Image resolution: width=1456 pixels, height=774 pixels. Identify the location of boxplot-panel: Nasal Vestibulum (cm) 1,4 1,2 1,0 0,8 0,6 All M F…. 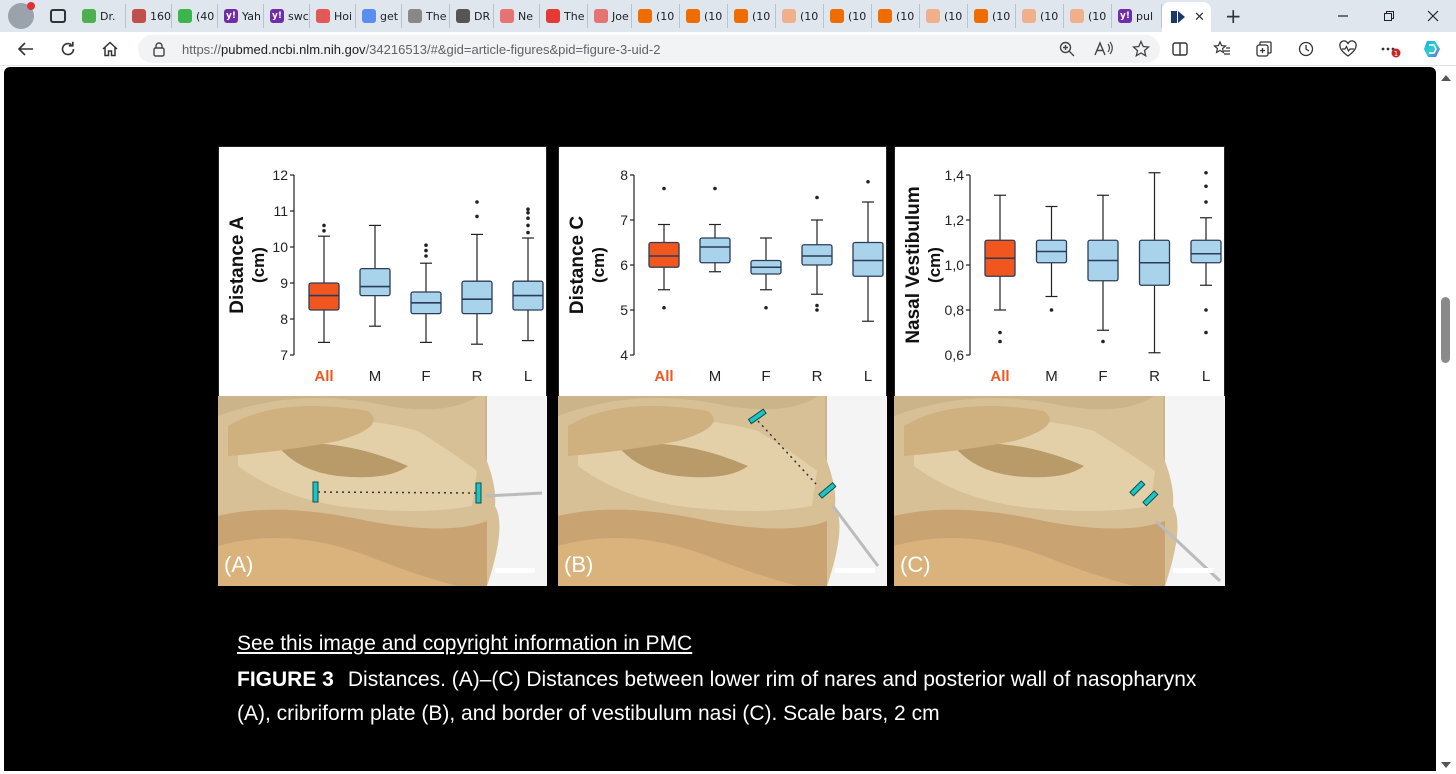
(1059, 272).